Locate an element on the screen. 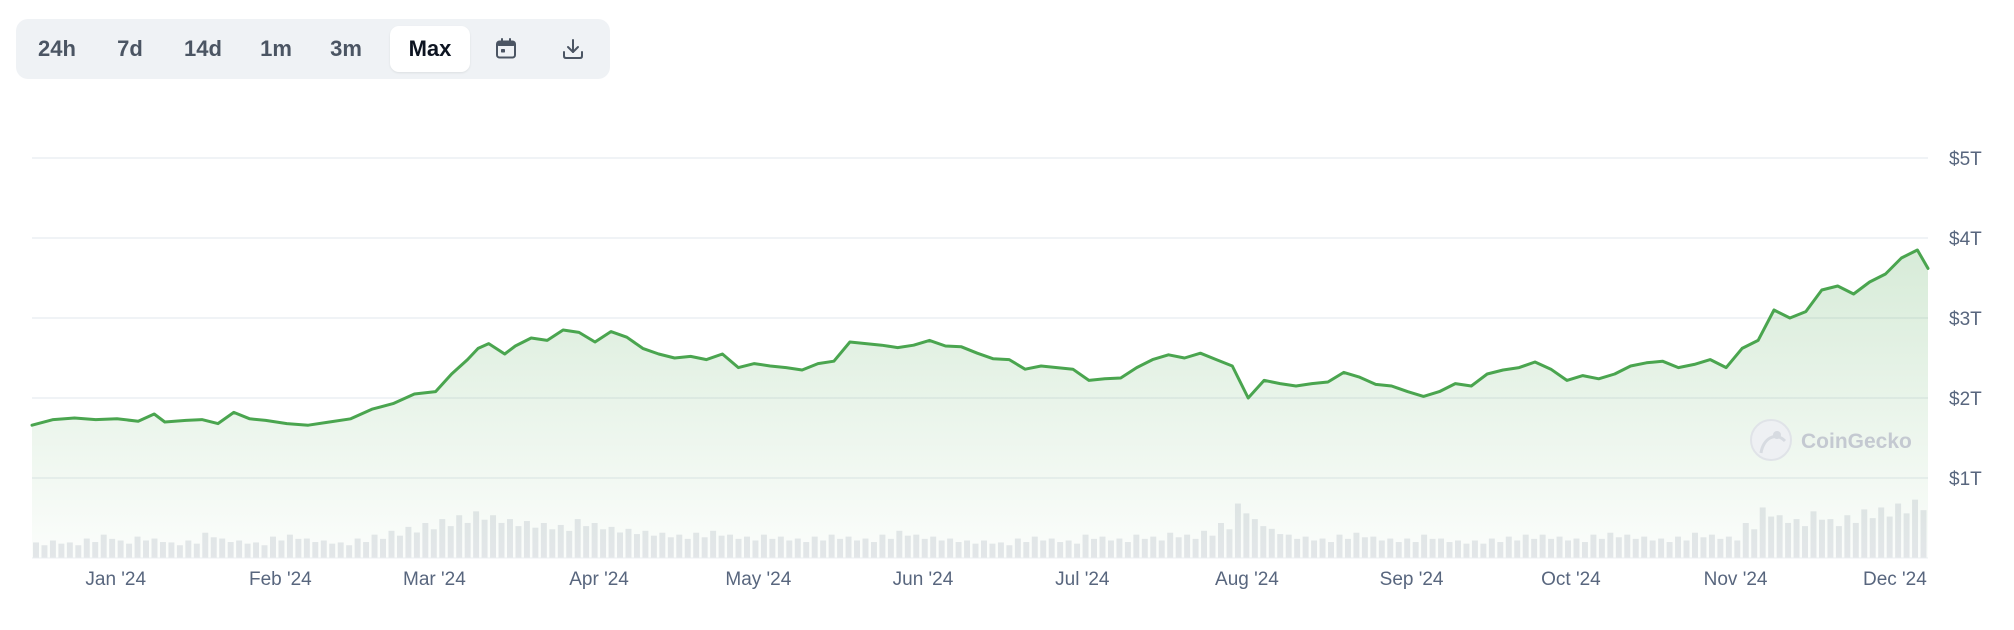 The width and height of the screenshot is (2014, 630). range-tab-14d: 14d is located at coordinates (203, 48).